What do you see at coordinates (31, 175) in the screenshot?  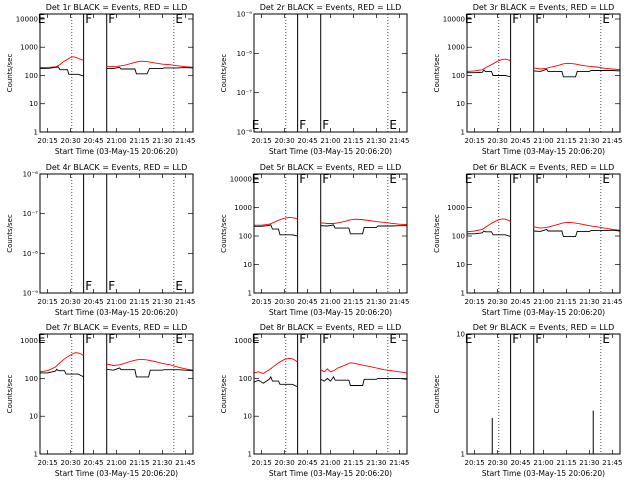 I see `y-tick-label: 10⁻⁶` at bounding box center [31, 175].